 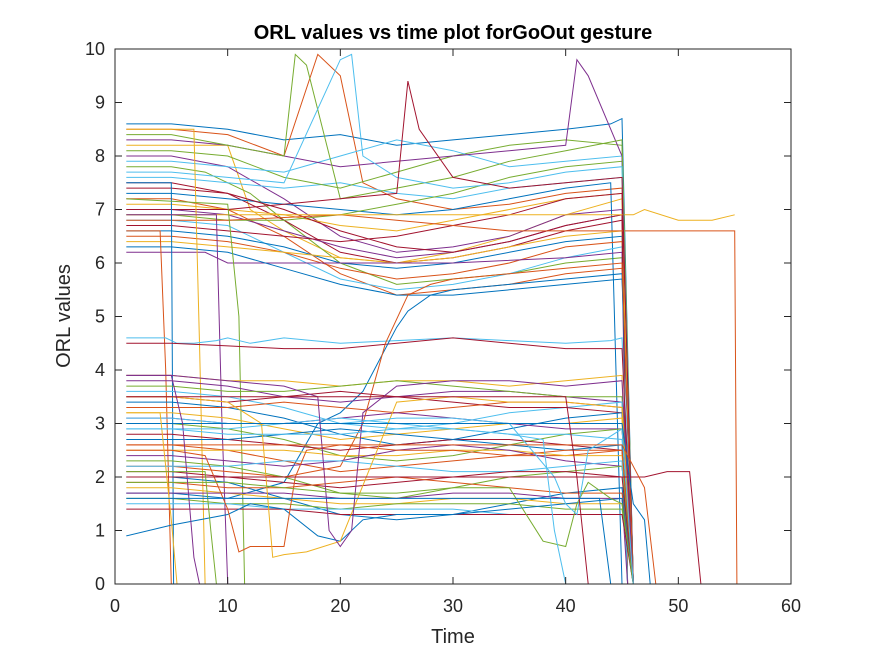 I want to click on y-tick-label: 2, so click(x=100, y=477).